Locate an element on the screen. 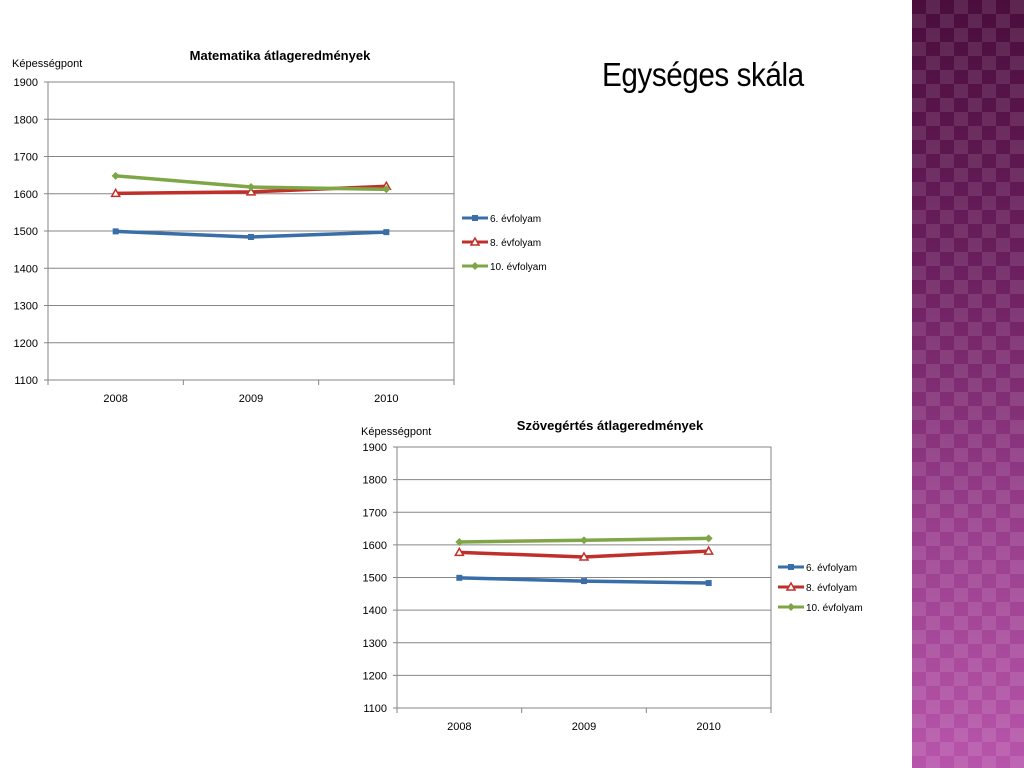 The image size is (1024, 768). chart-title: Matematika átlageredmények is located at coordinates (280, 55).